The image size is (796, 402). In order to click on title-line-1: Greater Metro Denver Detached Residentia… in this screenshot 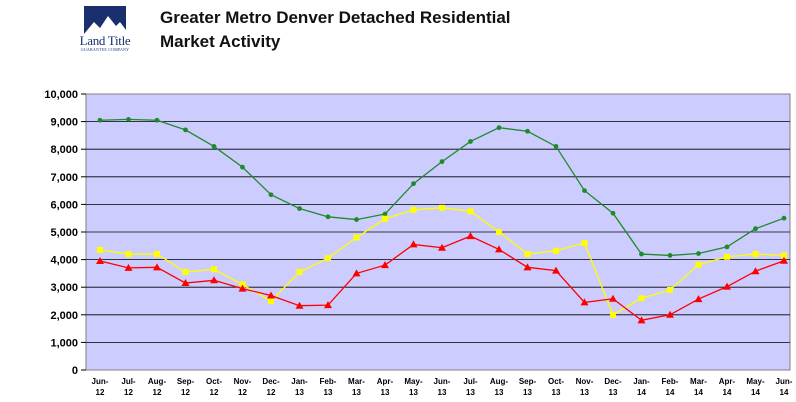, I will do `click(335, 17)`.